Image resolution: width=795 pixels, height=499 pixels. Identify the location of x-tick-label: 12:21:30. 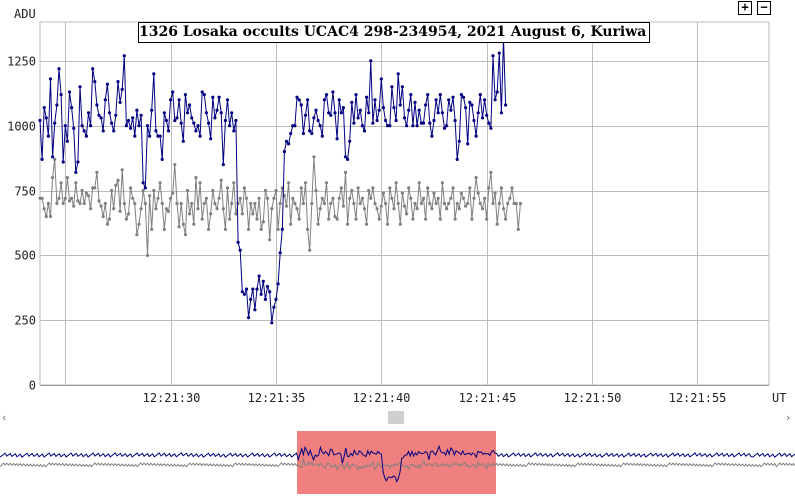
(172, 398).